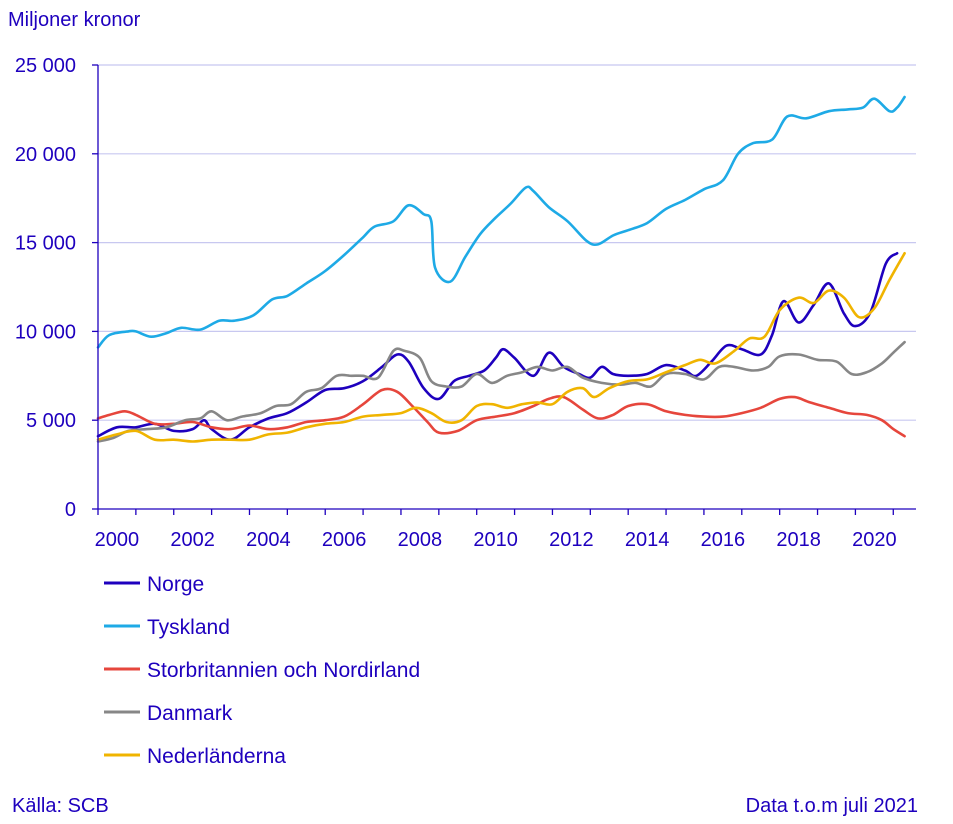 This screenshot has width=953, height=824. What do you see at coordinates (647, 540) in the screenshot?
I see `x-tick-label: 2014` at bounding box center [647, 540].